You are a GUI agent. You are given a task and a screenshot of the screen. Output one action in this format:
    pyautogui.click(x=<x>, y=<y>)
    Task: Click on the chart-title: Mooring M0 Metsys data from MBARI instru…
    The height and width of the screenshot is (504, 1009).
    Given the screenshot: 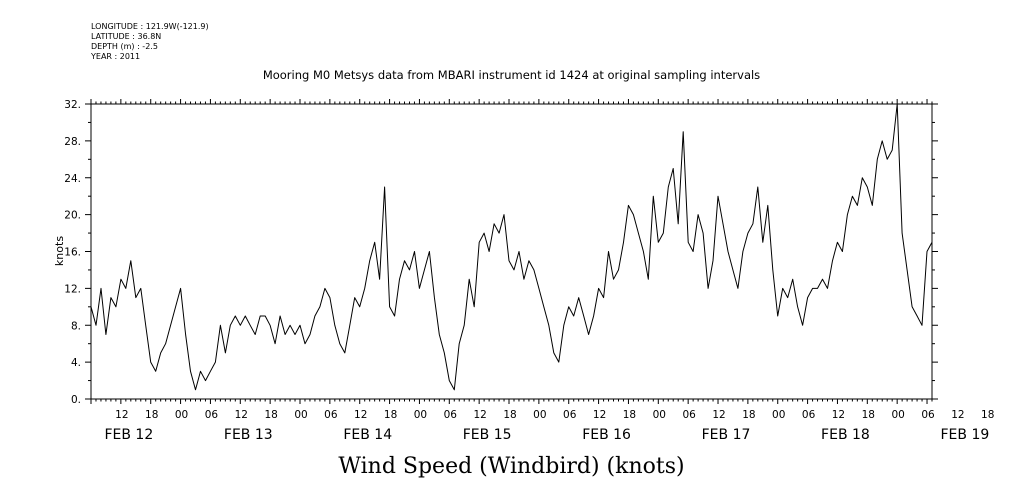 What is the action you would take?
    pyautogui.click(x=511, y=75)
    